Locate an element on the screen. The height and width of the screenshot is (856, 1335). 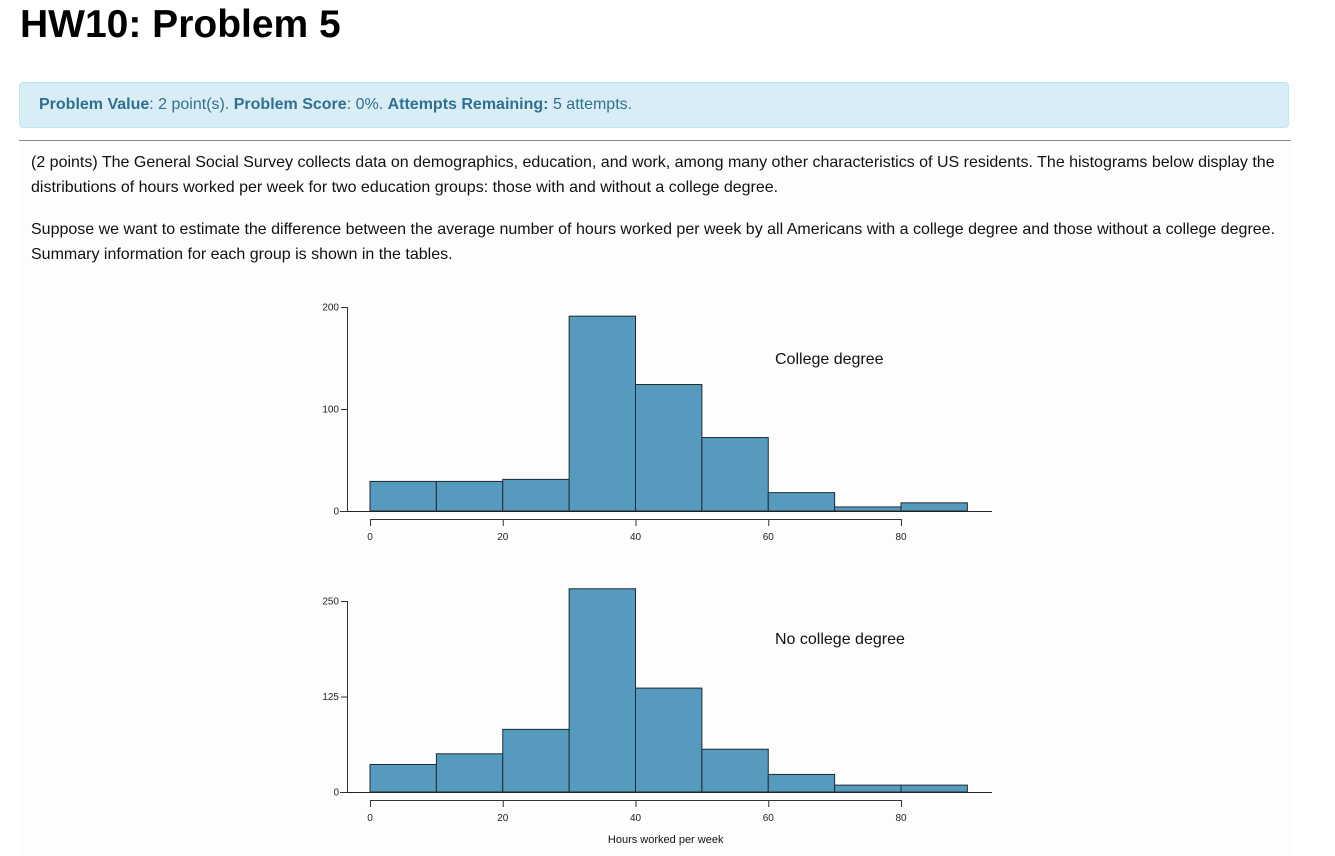
histogram-bar: 80-90: 9 is located at coordinates (934, 788).